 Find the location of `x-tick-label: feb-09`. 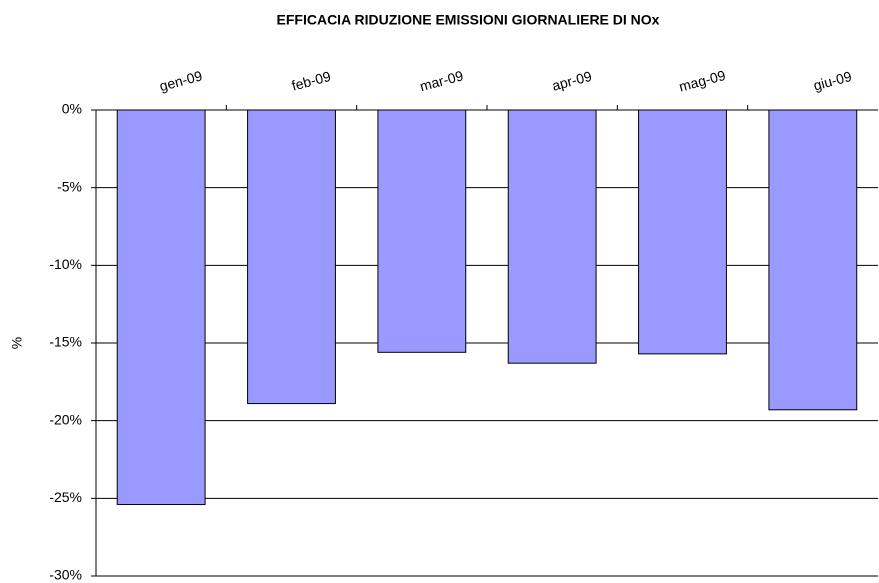

x-tick-label: feb-09 is located at coordinates (311, 81).